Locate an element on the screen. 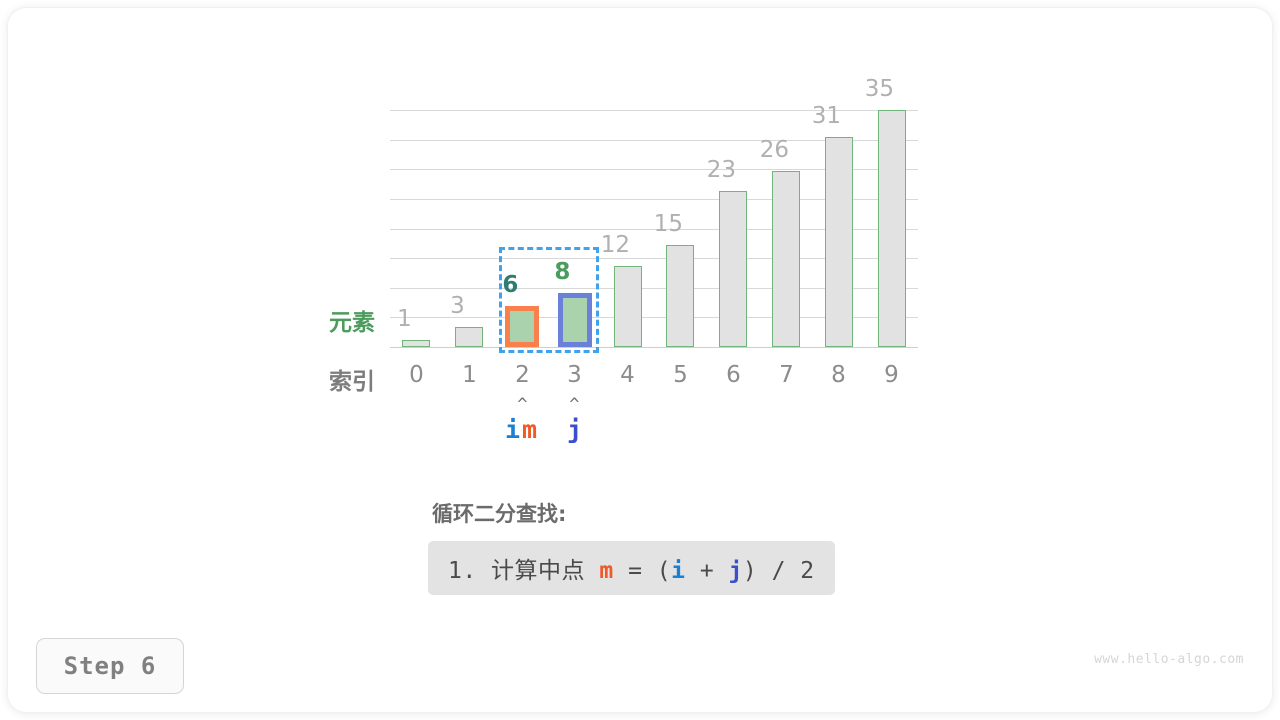 The width and height of the screenshot is (1280, 720). chart-value-label: 6 is located at coordinates (510, 285).